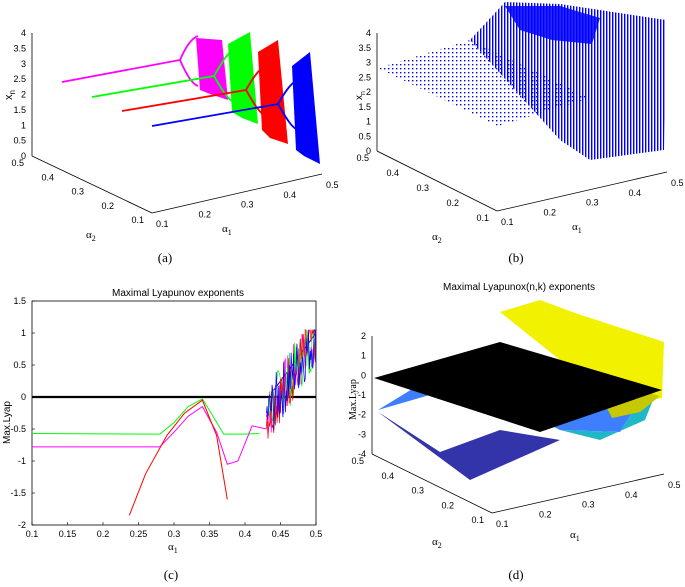 The image size is (685, 587). I want to click on panel-a-z-tick-1: 0.5, so click(19, 141).